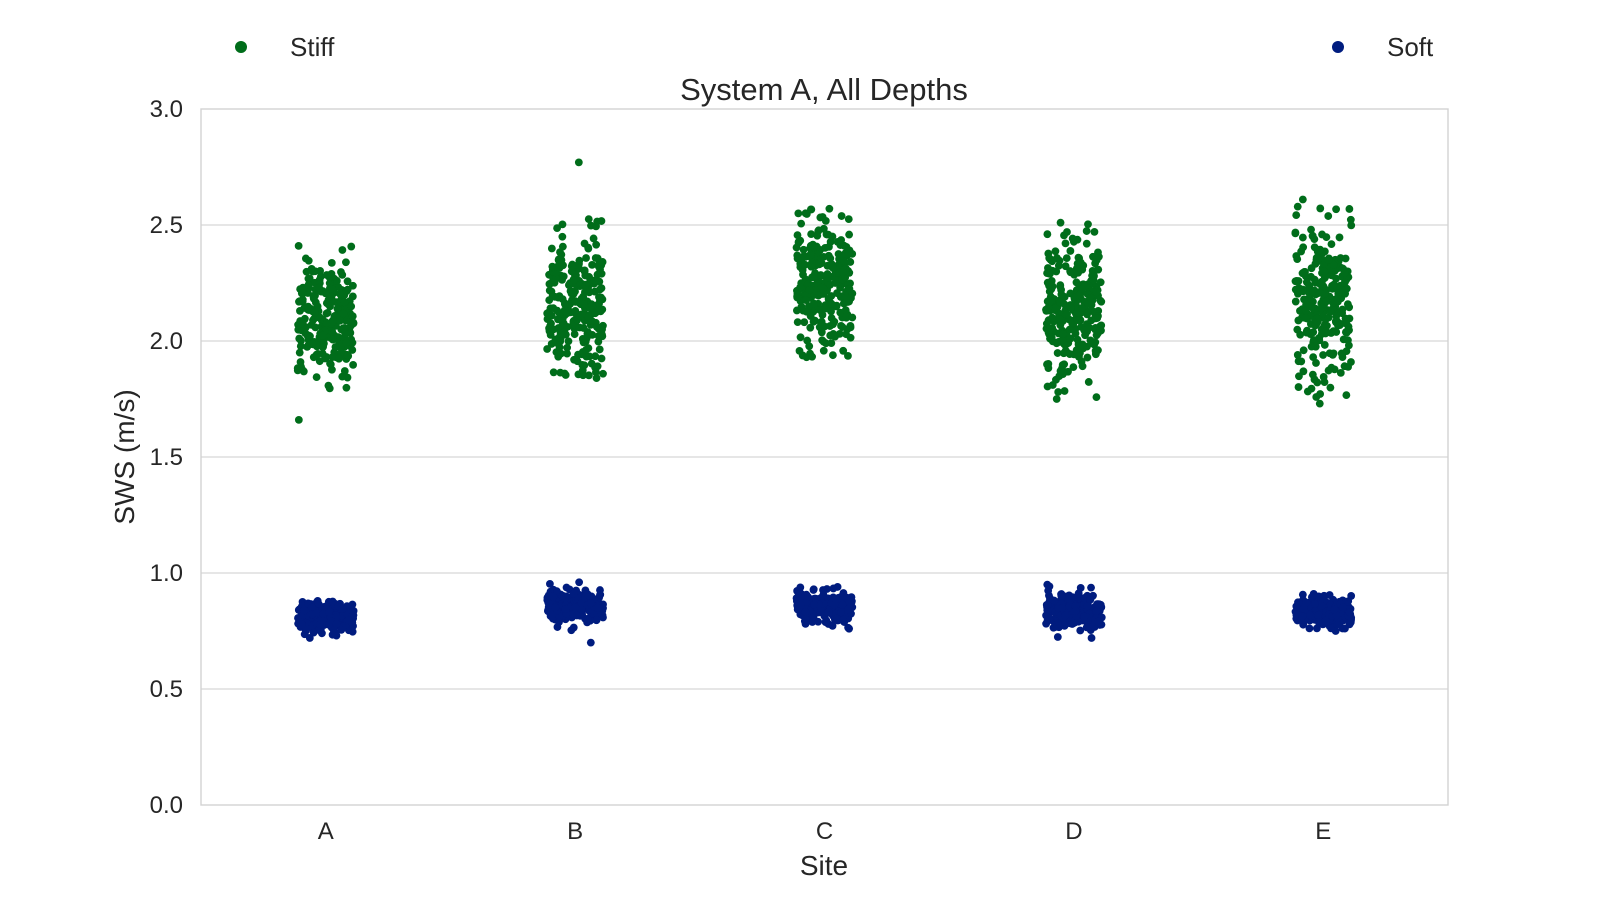 The height and width of the screenshot is (900, 1600). What do you see at coordinates (824, 89) in the screenshot?
I see `chart-title: System A, All Depths` at bounding box center [824, 89].